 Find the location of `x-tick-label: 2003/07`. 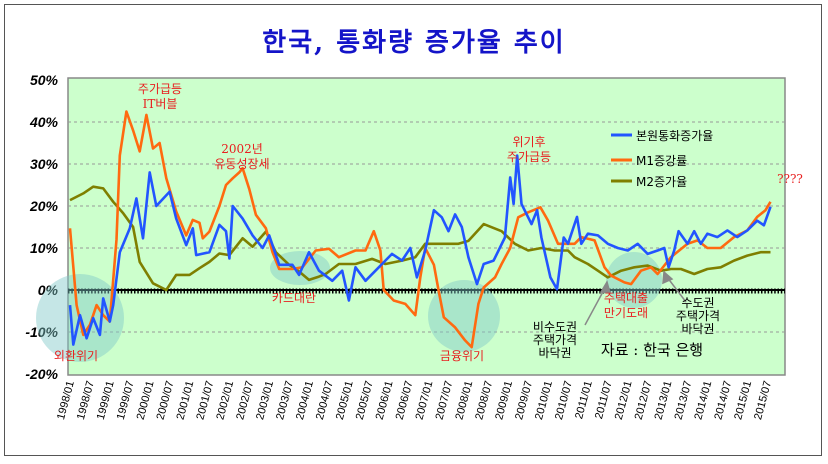

x-tick-label: 2003/07 is located at coordinates (285, 401).